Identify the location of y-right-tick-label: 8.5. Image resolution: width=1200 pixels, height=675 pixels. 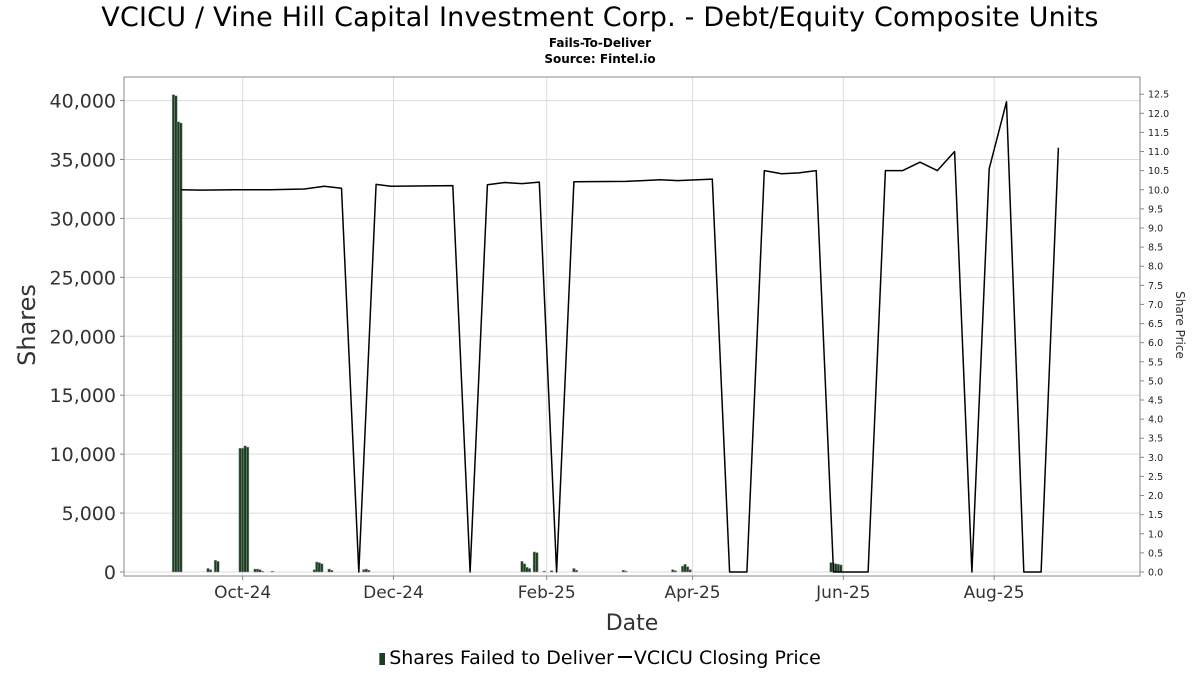
(1155, 248).